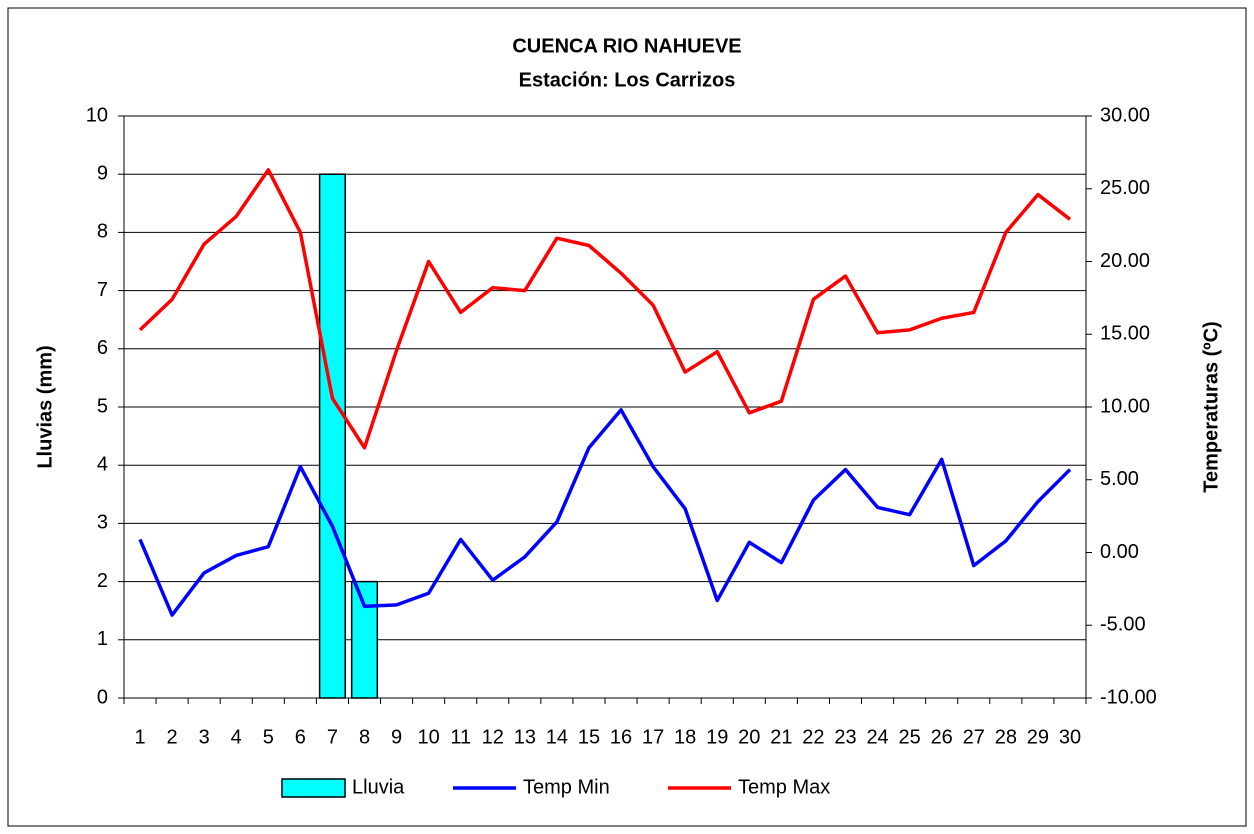 The width and height of the screenshot is (1254, 834). I want to click on y2-tick-label: 0.00, so click(1119, 552).